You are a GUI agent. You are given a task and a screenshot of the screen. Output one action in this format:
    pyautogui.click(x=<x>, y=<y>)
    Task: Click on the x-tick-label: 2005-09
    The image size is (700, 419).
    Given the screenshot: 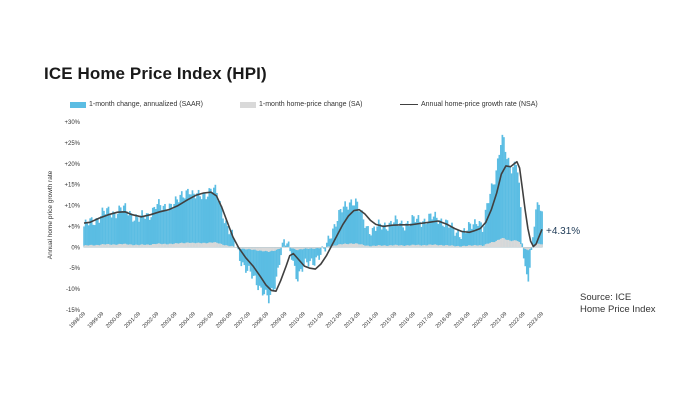 What is the action you would take?
    pyautogui.click(x=206, y=320)
    